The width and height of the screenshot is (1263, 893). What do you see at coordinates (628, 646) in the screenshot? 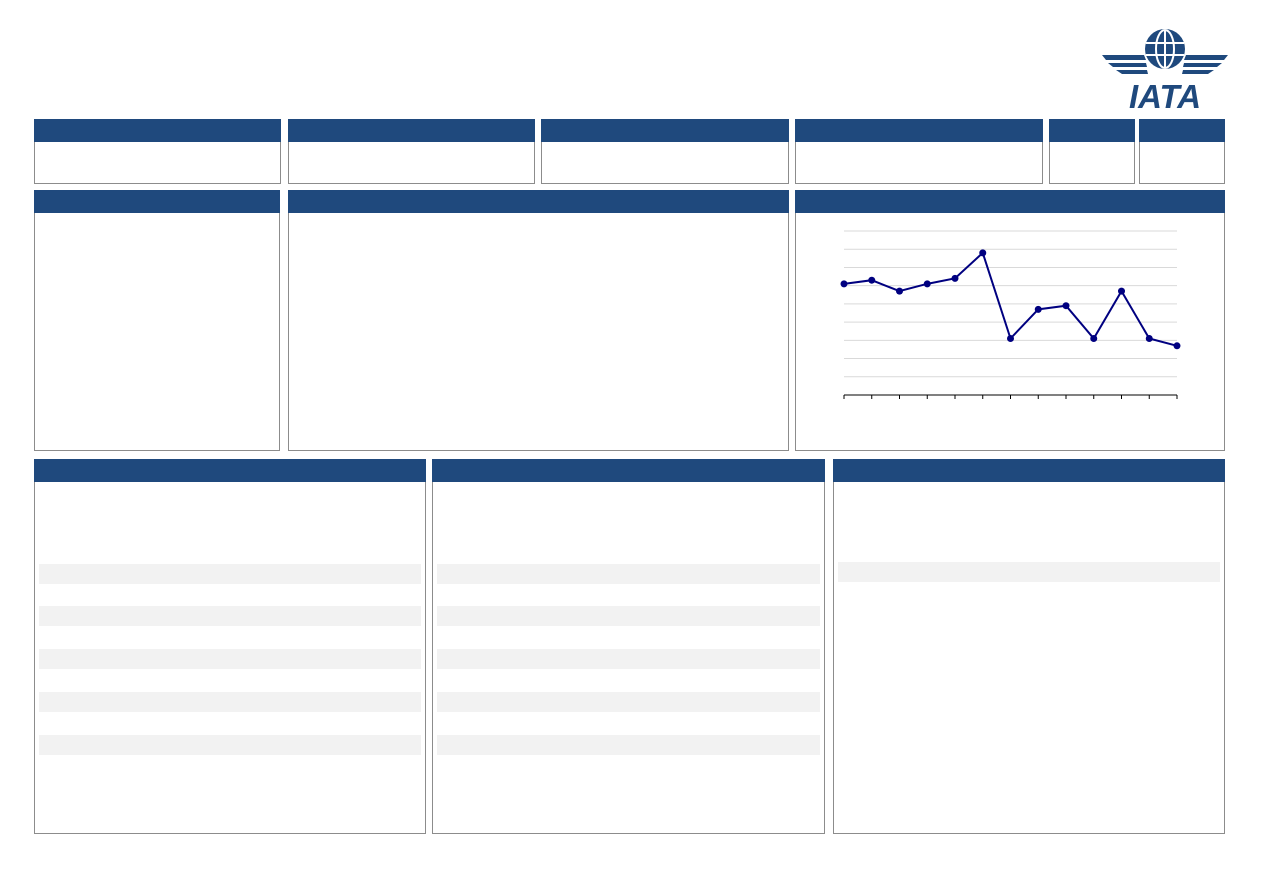
I see `table-panel-center` at bounding box center [628, 646].